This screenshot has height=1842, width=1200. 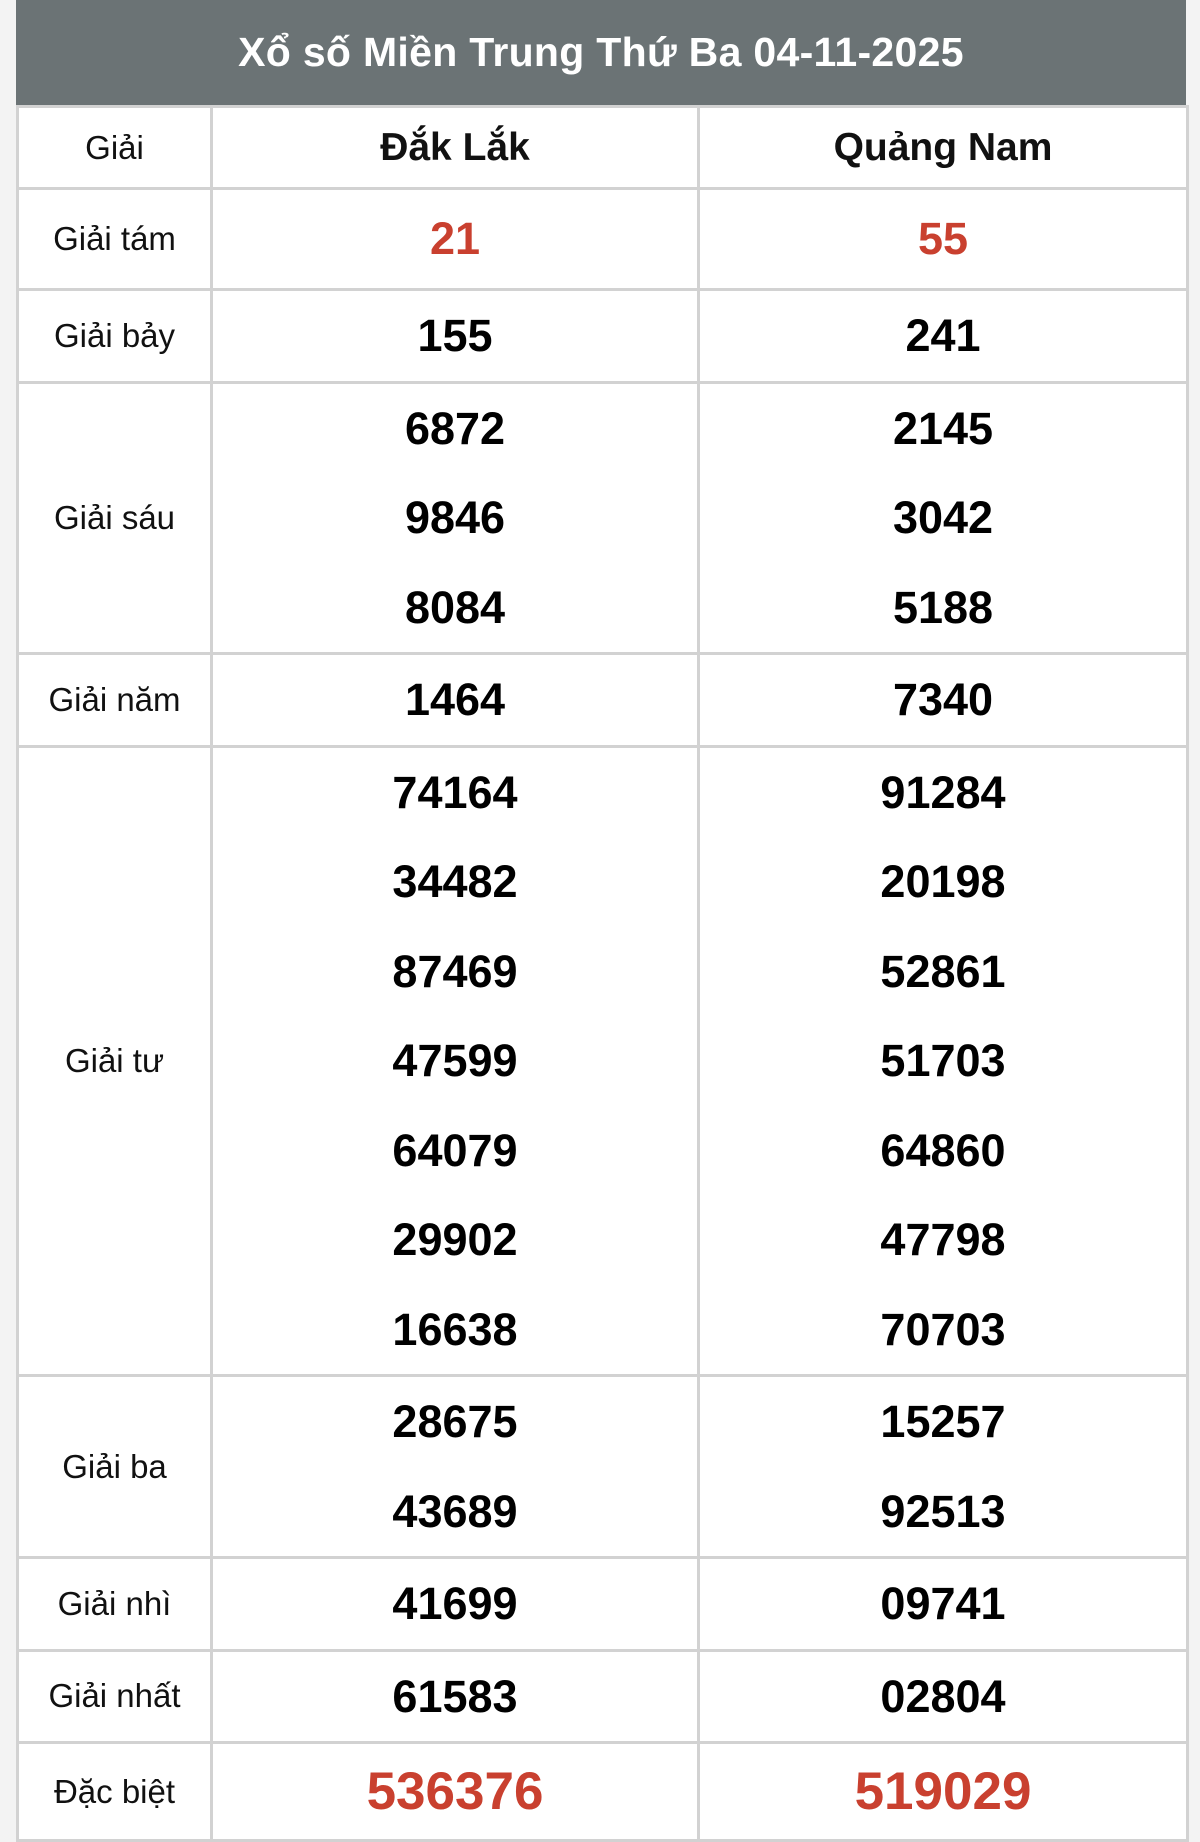 What do you see at coordinates (943, 428) in the screenshot?
I see `winning-number: 2145` at bounding box center [943, 428].